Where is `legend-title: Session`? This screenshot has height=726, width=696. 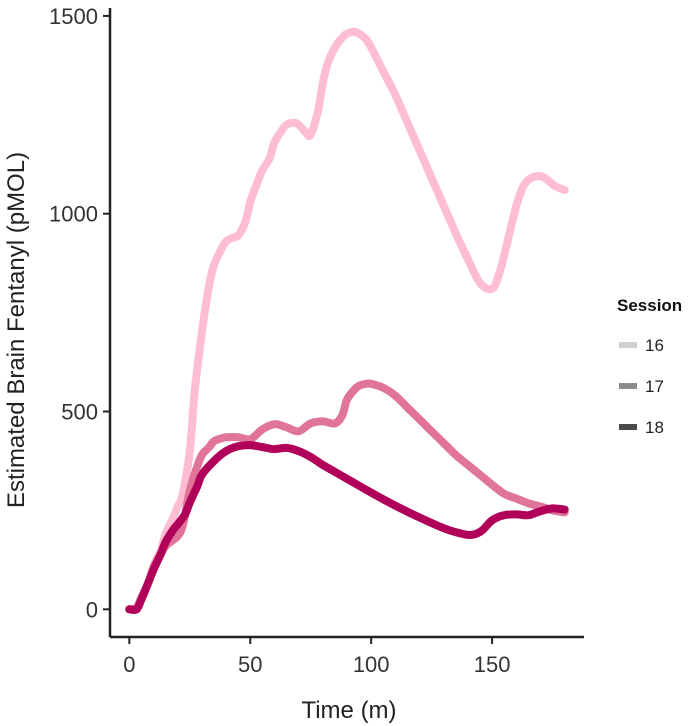 legend-title: Session is located at coordinates (649, 305).